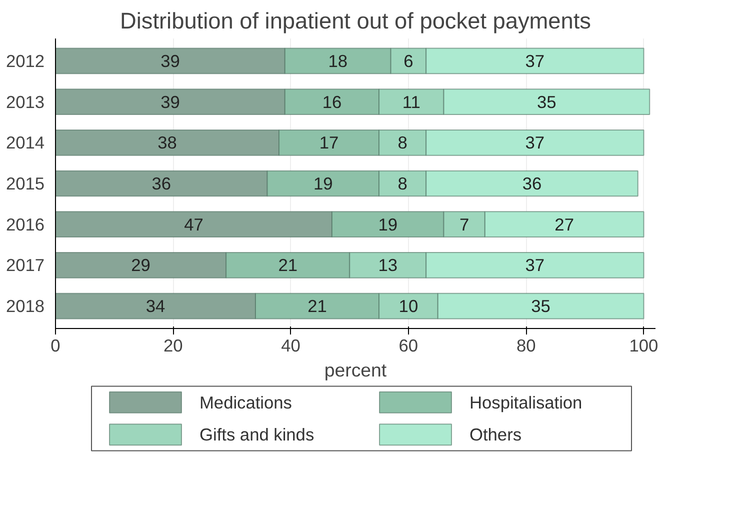  Describe the element at coordinates (526, 402) in the screenshot. I see `legend-label: Hospitalisation` at that location.